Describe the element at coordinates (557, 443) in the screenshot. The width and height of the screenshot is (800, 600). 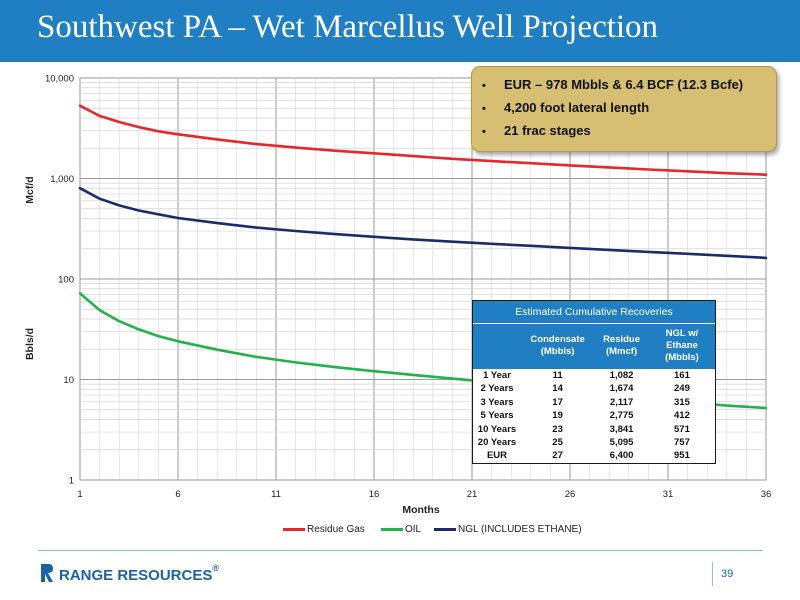
I see `table-cell: 25` at that location.